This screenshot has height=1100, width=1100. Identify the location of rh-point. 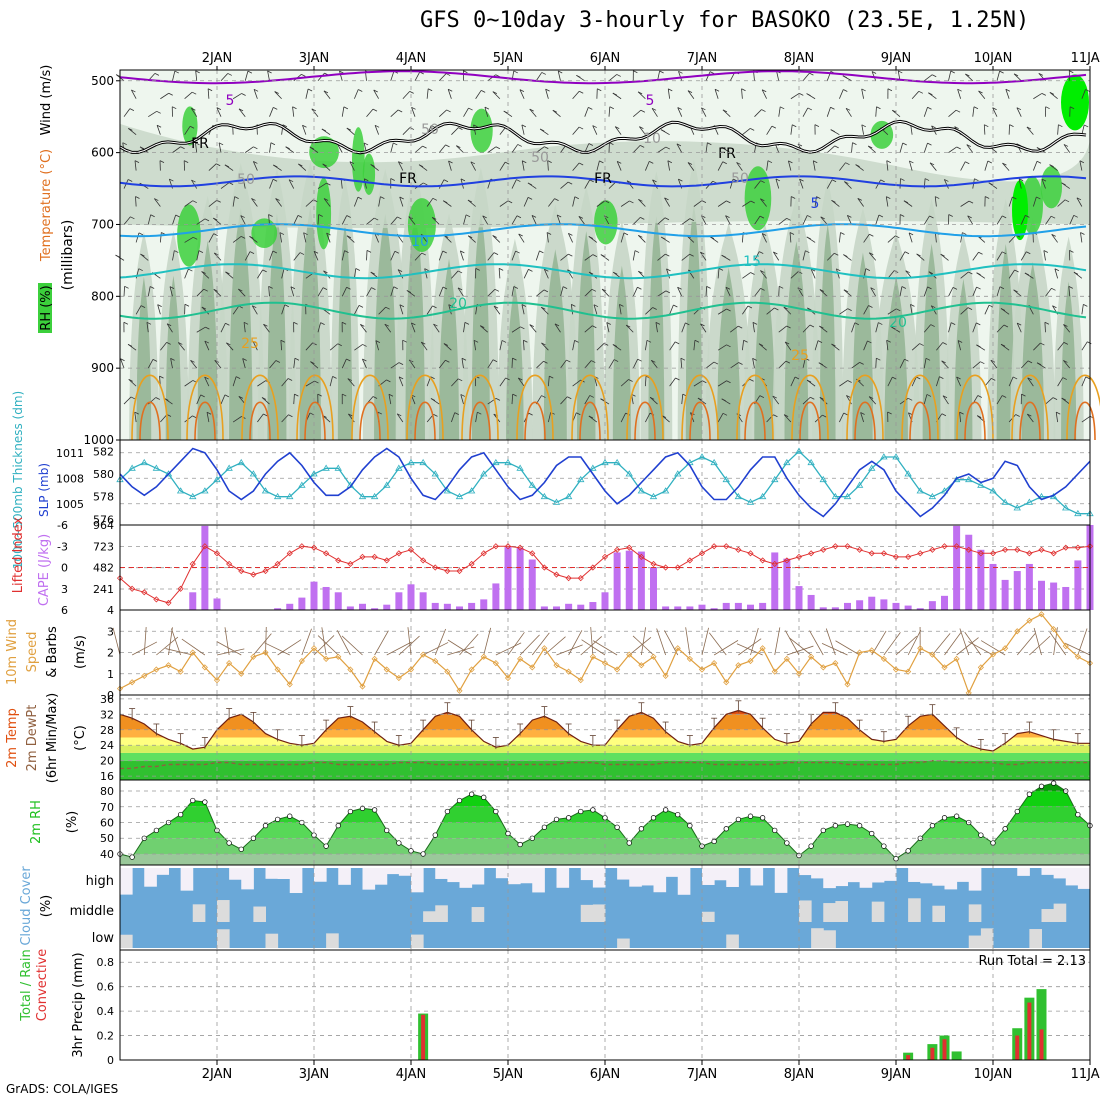
(350, 811).